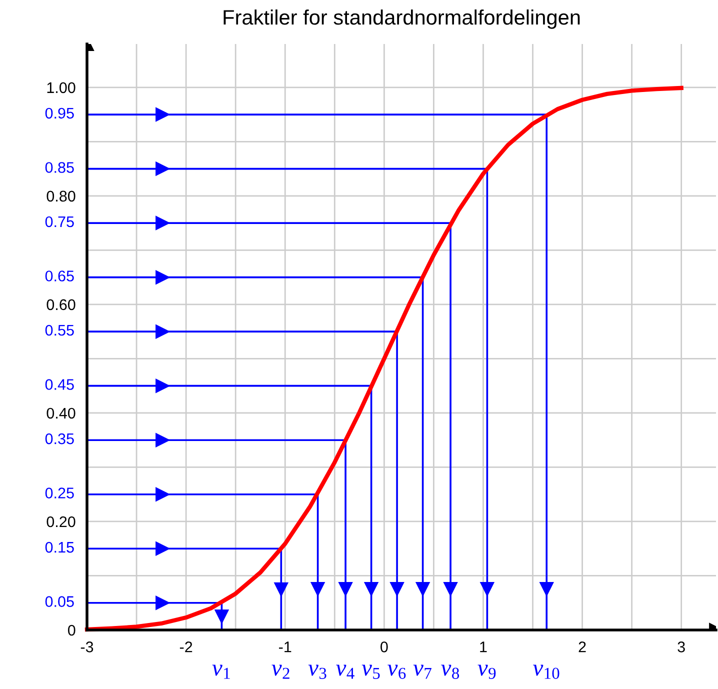  Describe the element at coordinates (422, 671) in the screenshot. I see `annotation: v$_{7}$` at that location.